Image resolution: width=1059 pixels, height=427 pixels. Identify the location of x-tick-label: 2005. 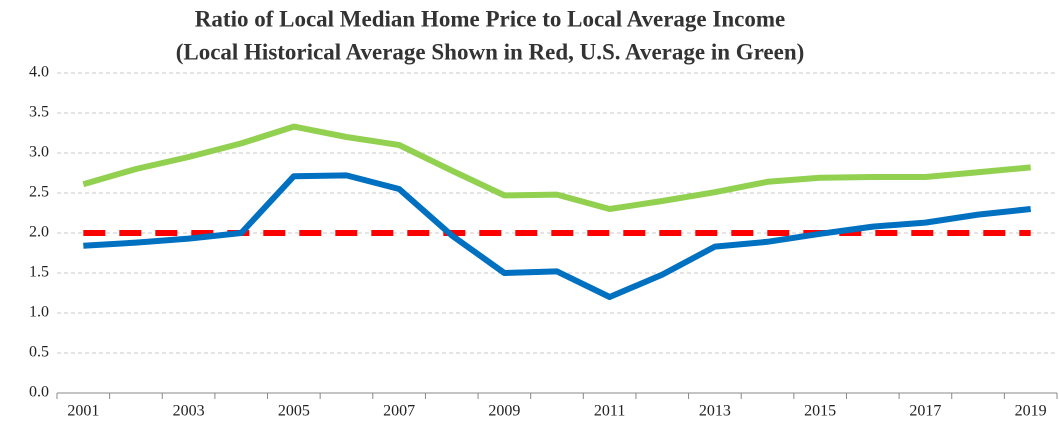
(294, 411).